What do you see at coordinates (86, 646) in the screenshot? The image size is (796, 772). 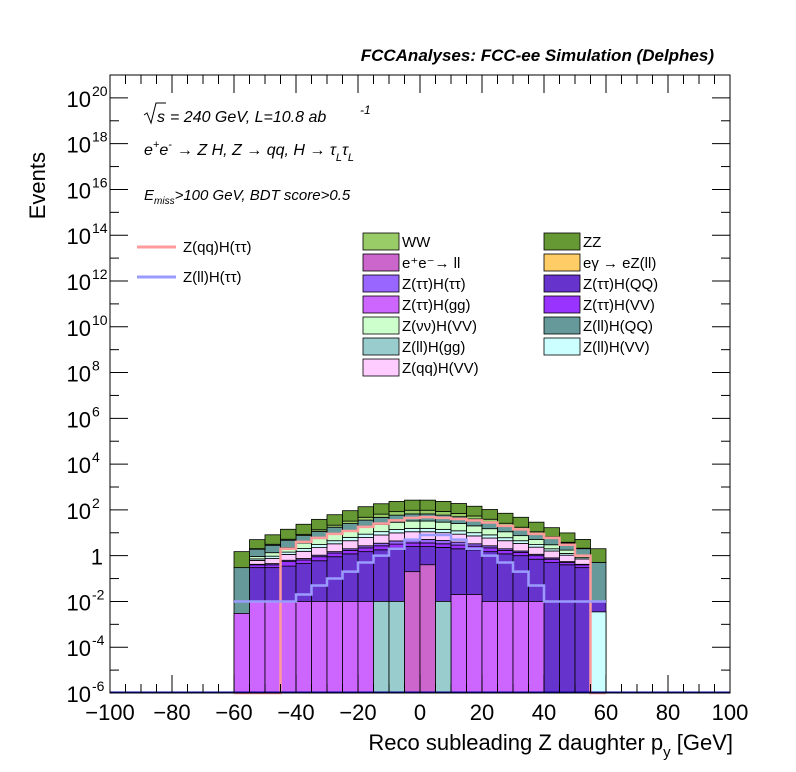 I see `y-tick-label: 10⁻⁴` at bounding box center [86, 646].